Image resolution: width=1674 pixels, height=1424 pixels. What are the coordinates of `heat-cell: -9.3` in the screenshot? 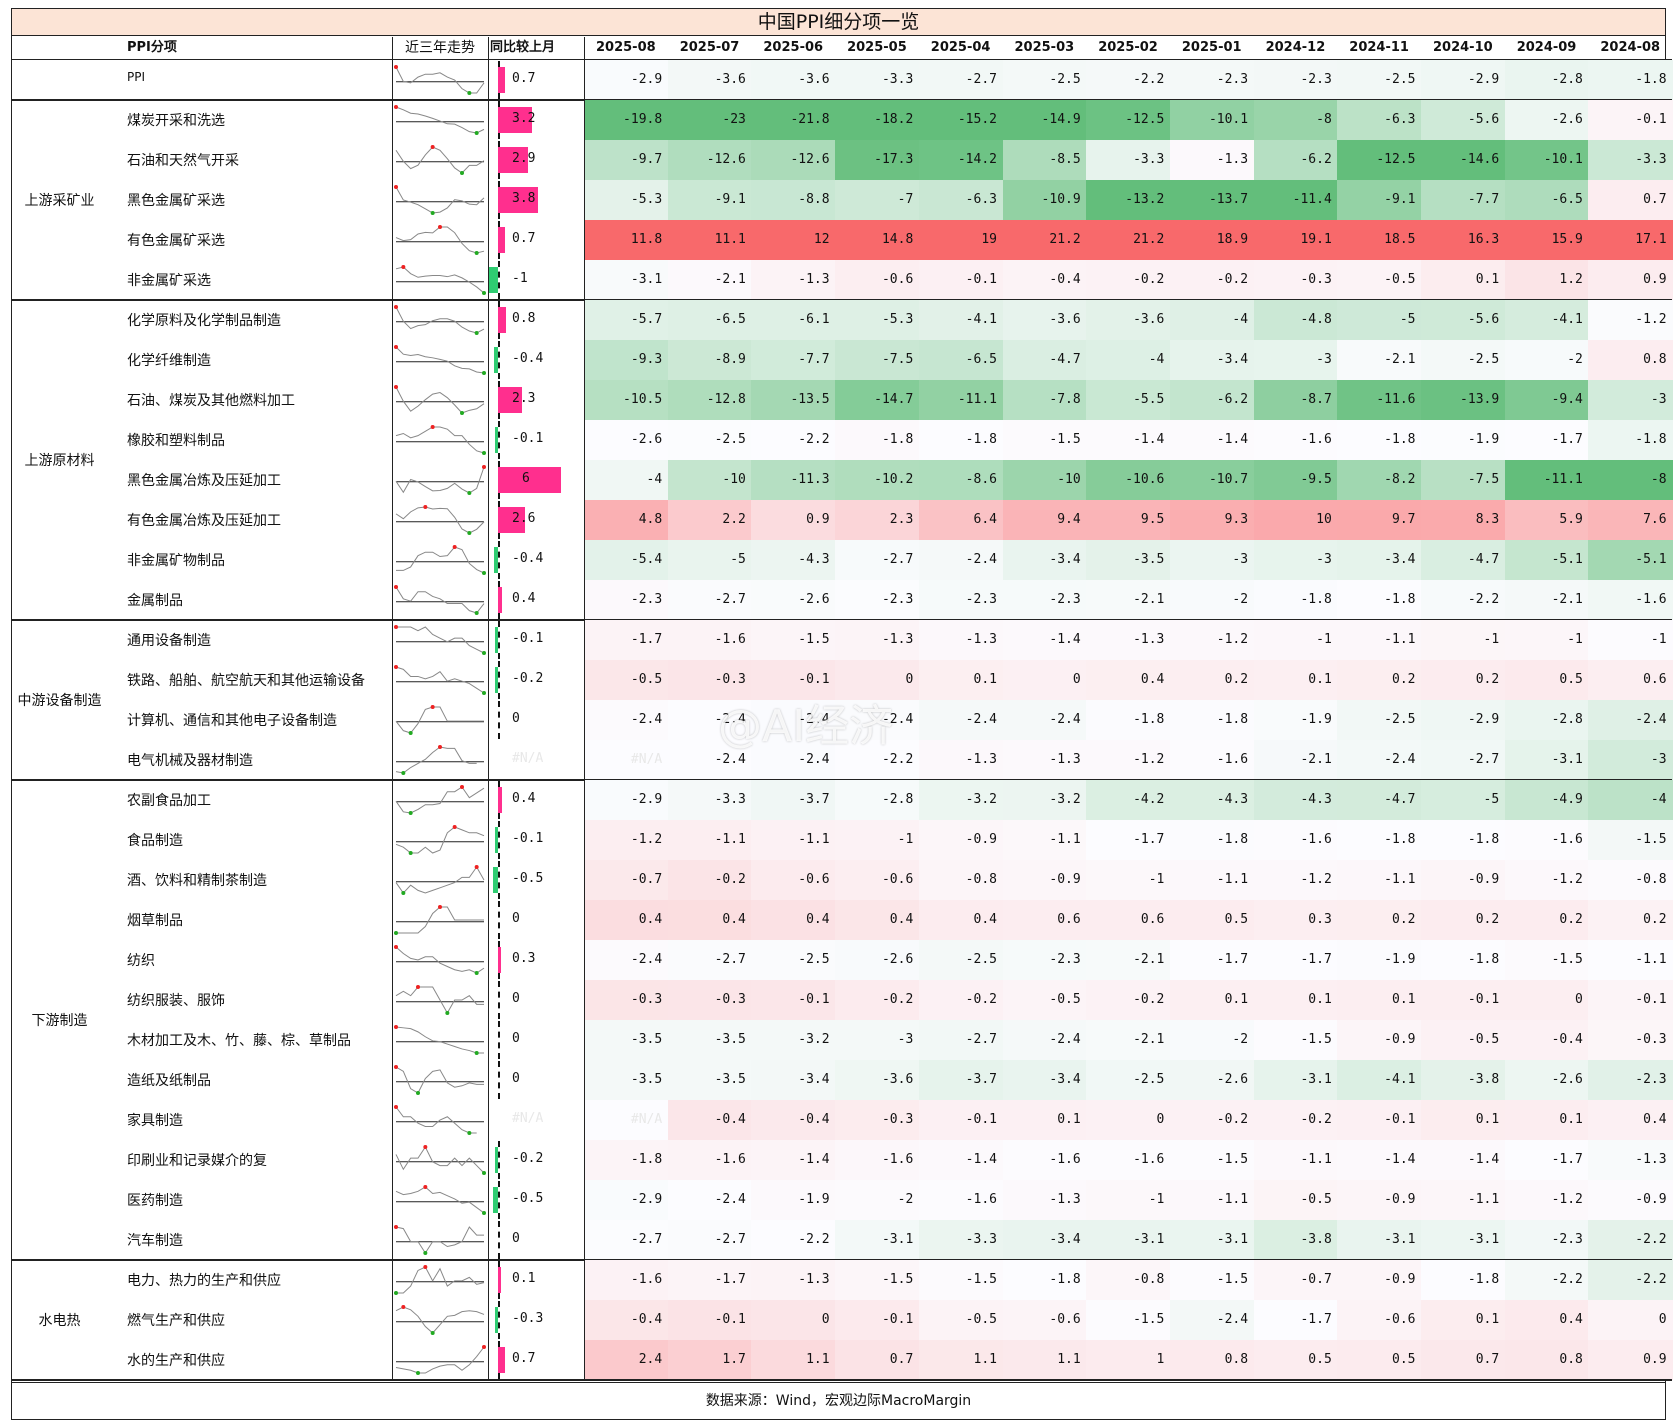 It's located at (626, 360).